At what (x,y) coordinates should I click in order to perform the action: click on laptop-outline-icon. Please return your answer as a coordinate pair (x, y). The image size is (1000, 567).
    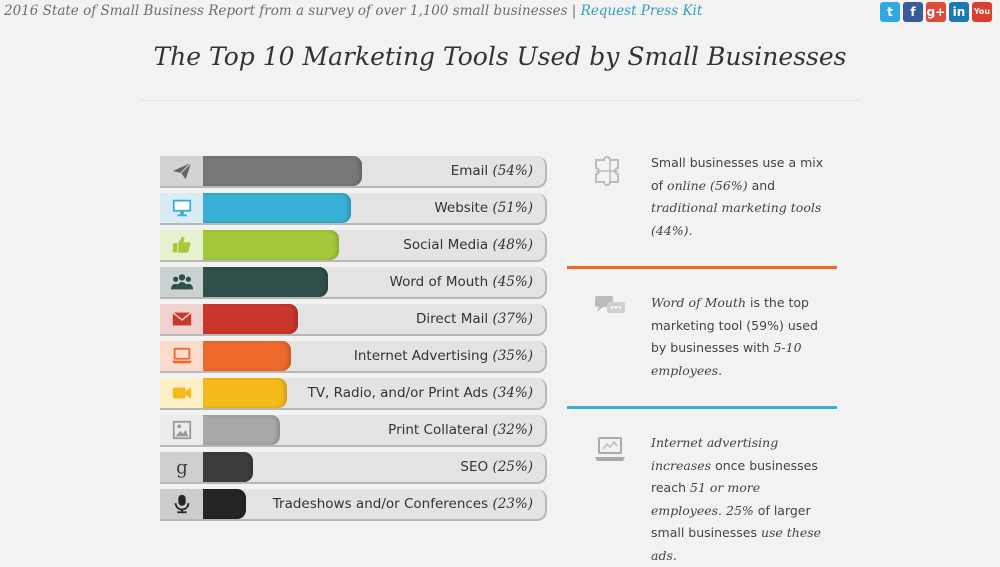
    Looking at the image, I should click on (610, 449).